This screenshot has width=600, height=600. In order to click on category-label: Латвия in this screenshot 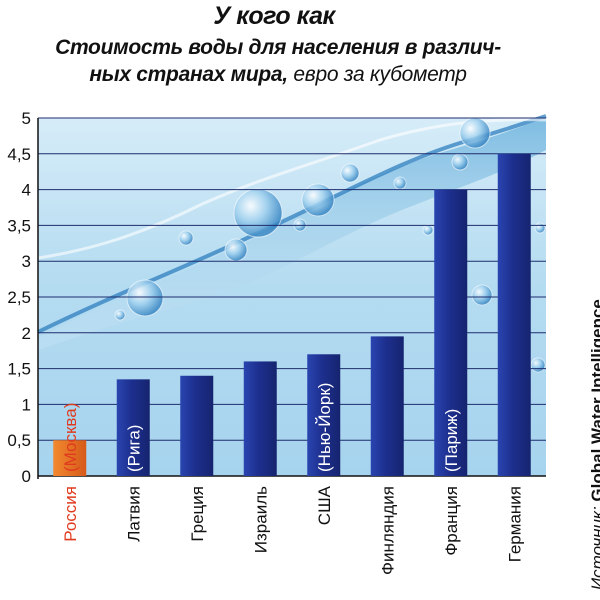, I will do `click(133, 514)`.